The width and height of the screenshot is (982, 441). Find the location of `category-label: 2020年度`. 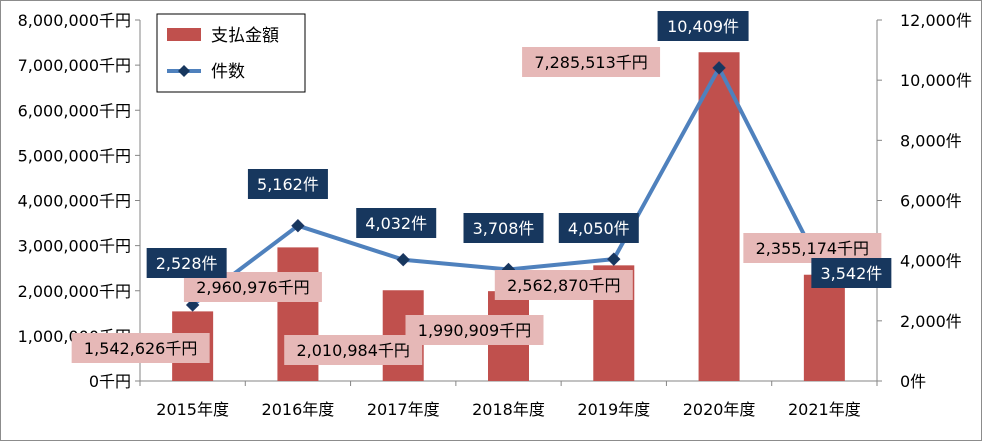

category-label: 2020年度 is located at coordinates (719, 409).